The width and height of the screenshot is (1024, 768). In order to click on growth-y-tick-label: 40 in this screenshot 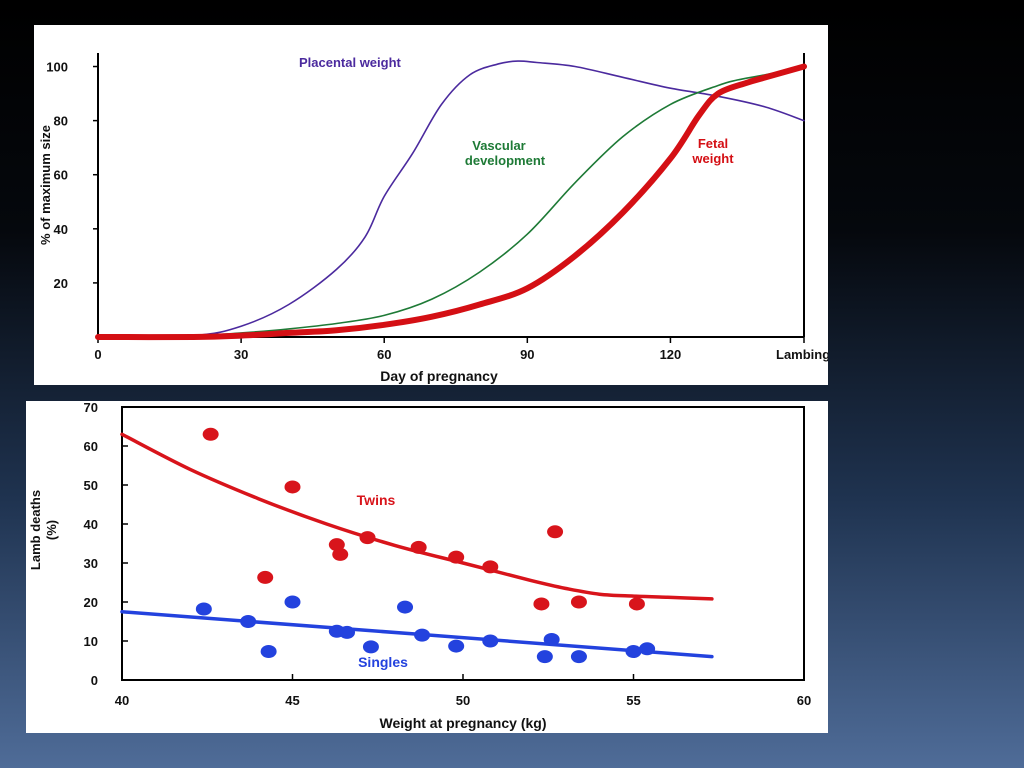, I will do `click(61, 229)`.